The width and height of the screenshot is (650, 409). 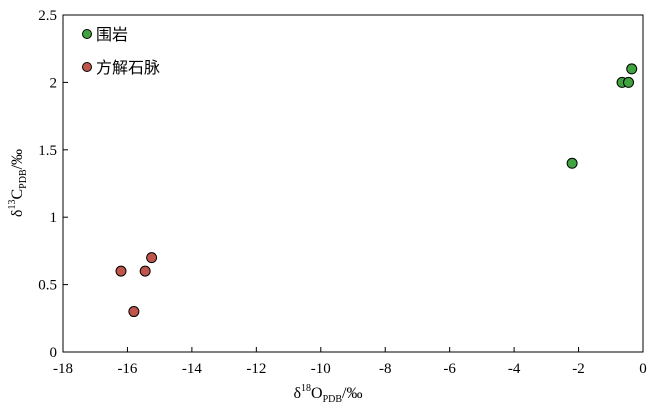 What do you see at coordinates (578, 369) in the screenshot?
I see `x-tick-label-8: -2` at bounding box center [578, 369].